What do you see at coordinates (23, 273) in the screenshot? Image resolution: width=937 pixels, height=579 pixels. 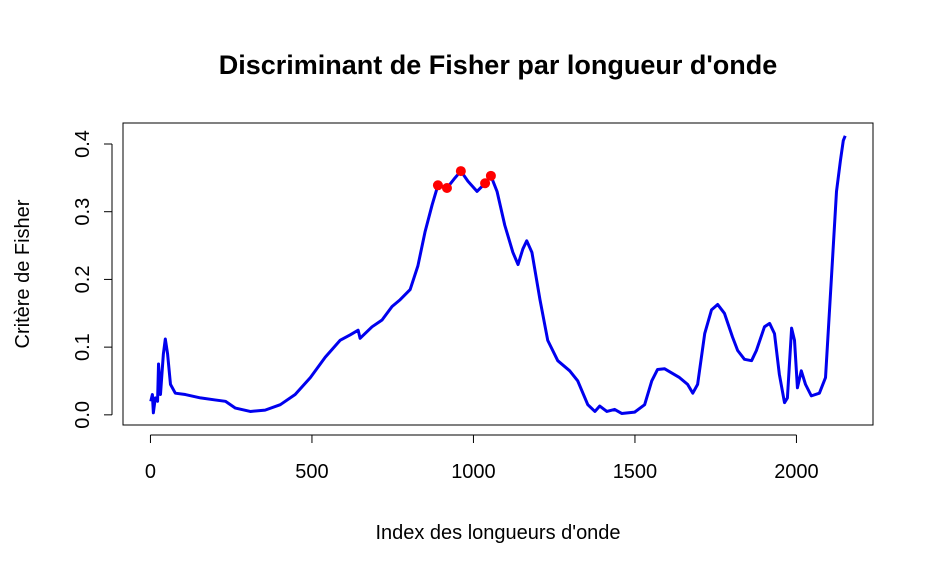 I see `y-axis-label: Critère de Fisher` at bounding box center [23, 273].